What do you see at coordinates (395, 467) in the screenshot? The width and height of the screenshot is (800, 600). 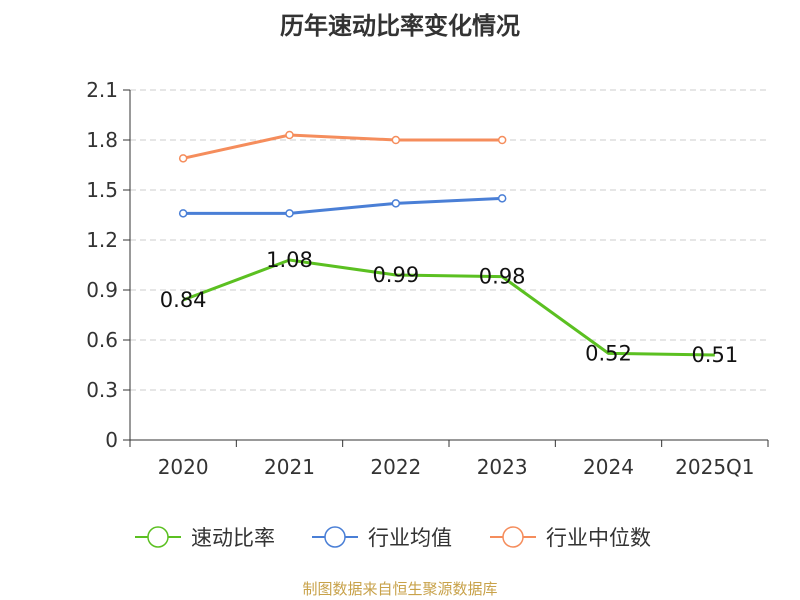 I see `x-tick-label: 2022` at bounding box center [395, 467].